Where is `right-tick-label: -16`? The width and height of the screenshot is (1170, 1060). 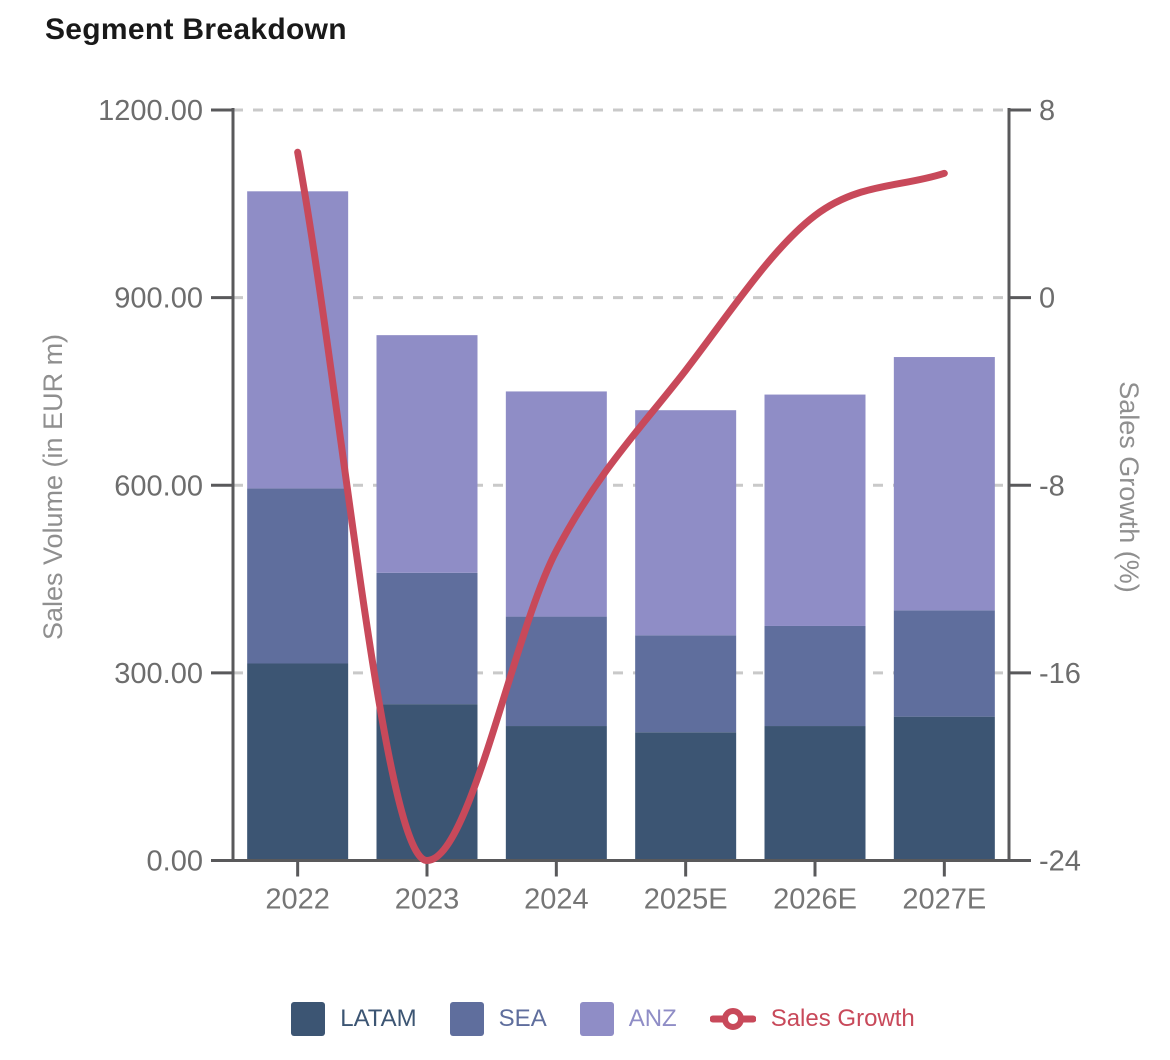 right-tick-label: -16 is located at coordinates (1060, 674).